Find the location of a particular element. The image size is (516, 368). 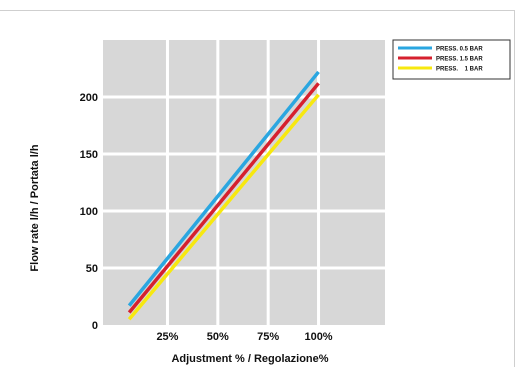

y-tick-label: 0 is located at coordinates (95, 326).